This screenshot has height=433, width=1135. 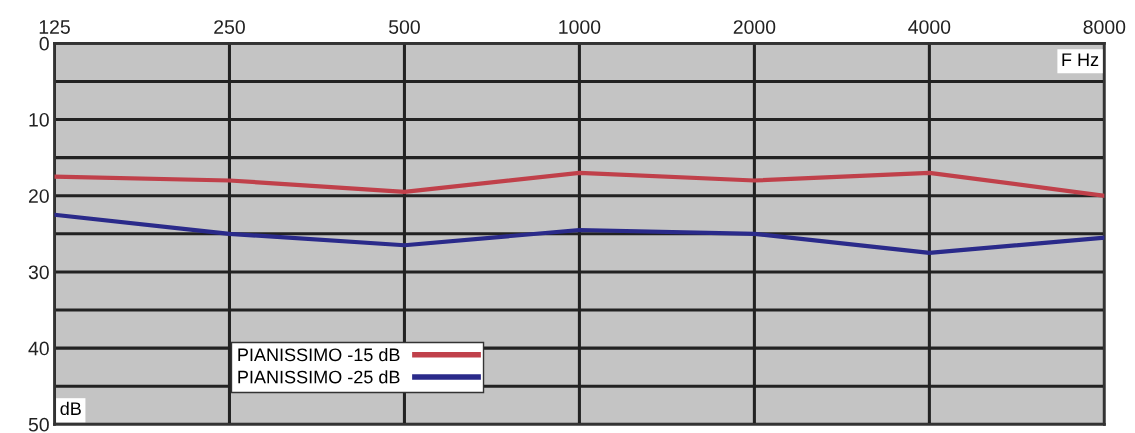 I want to click on y-tick-label: 0, so click(x=44, y=43).